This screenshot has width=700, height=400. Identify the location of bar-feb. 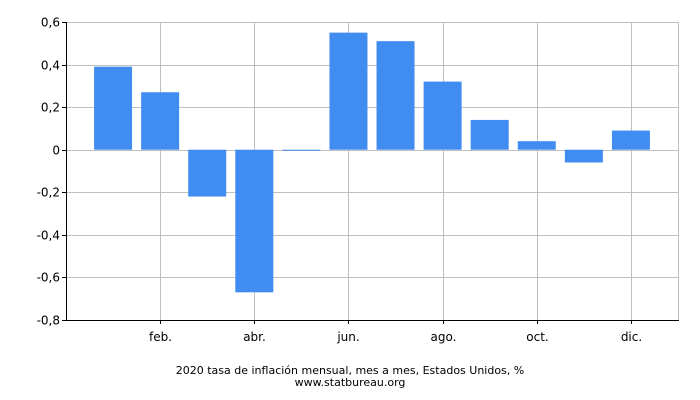
(160, 121).